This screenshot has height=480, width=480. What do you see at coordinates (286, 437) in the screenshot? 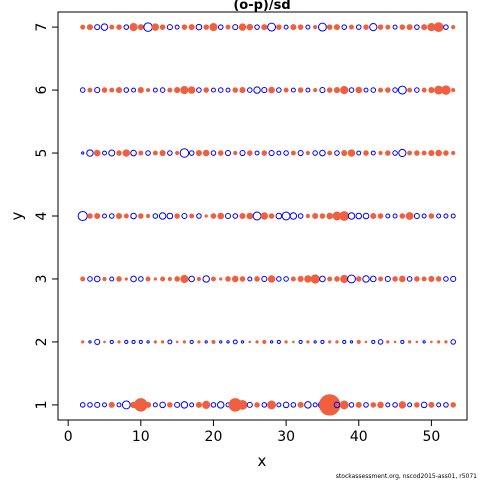
I see `x-tick-label: 30` at bounding box center [286, 437].